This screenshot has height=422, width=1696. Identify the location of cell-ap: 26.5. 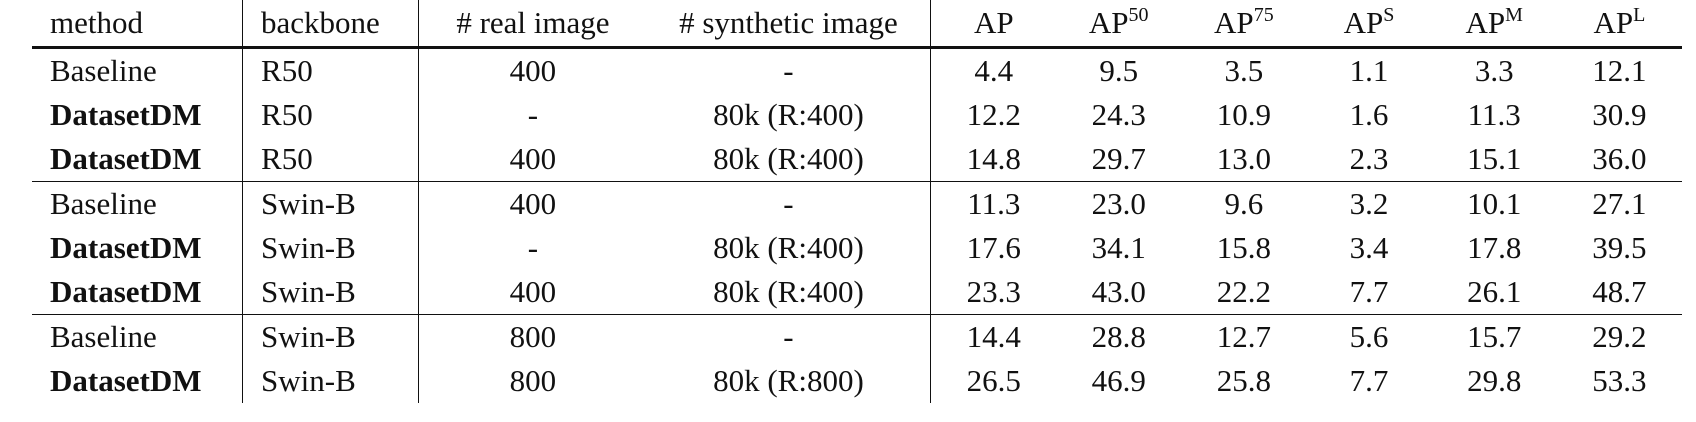
(993, 380).